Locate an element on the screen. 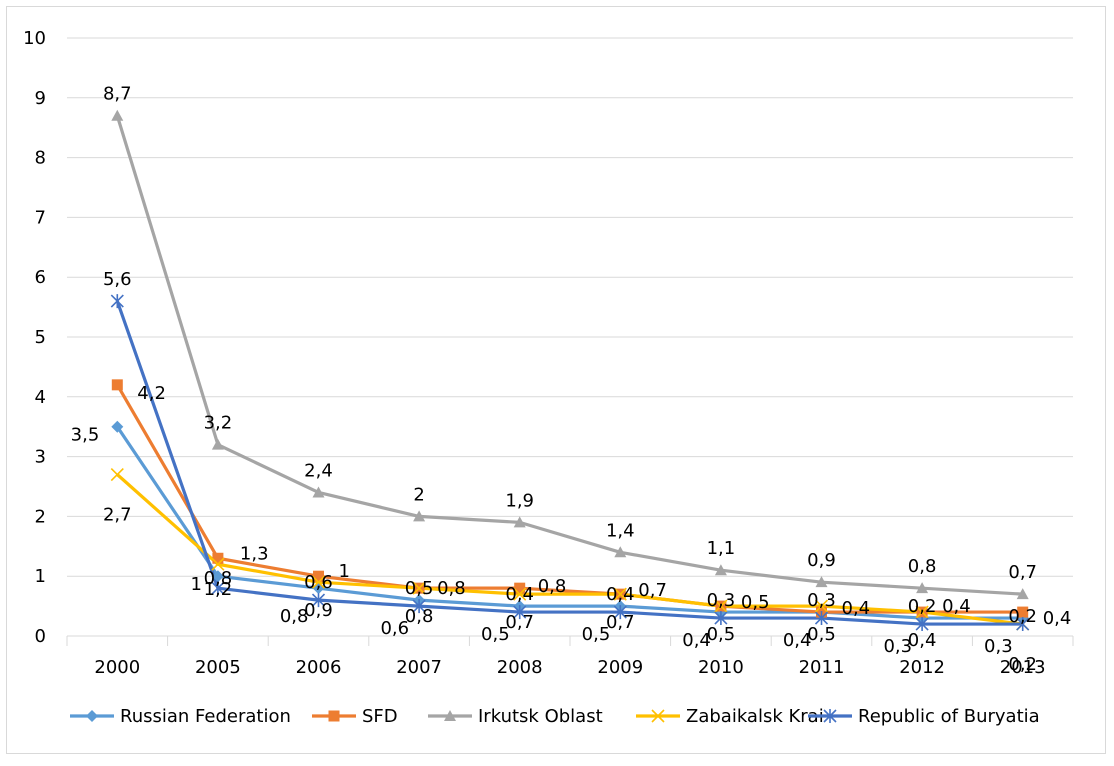  data-label: 1,1 is located at coordinates (721, 548).